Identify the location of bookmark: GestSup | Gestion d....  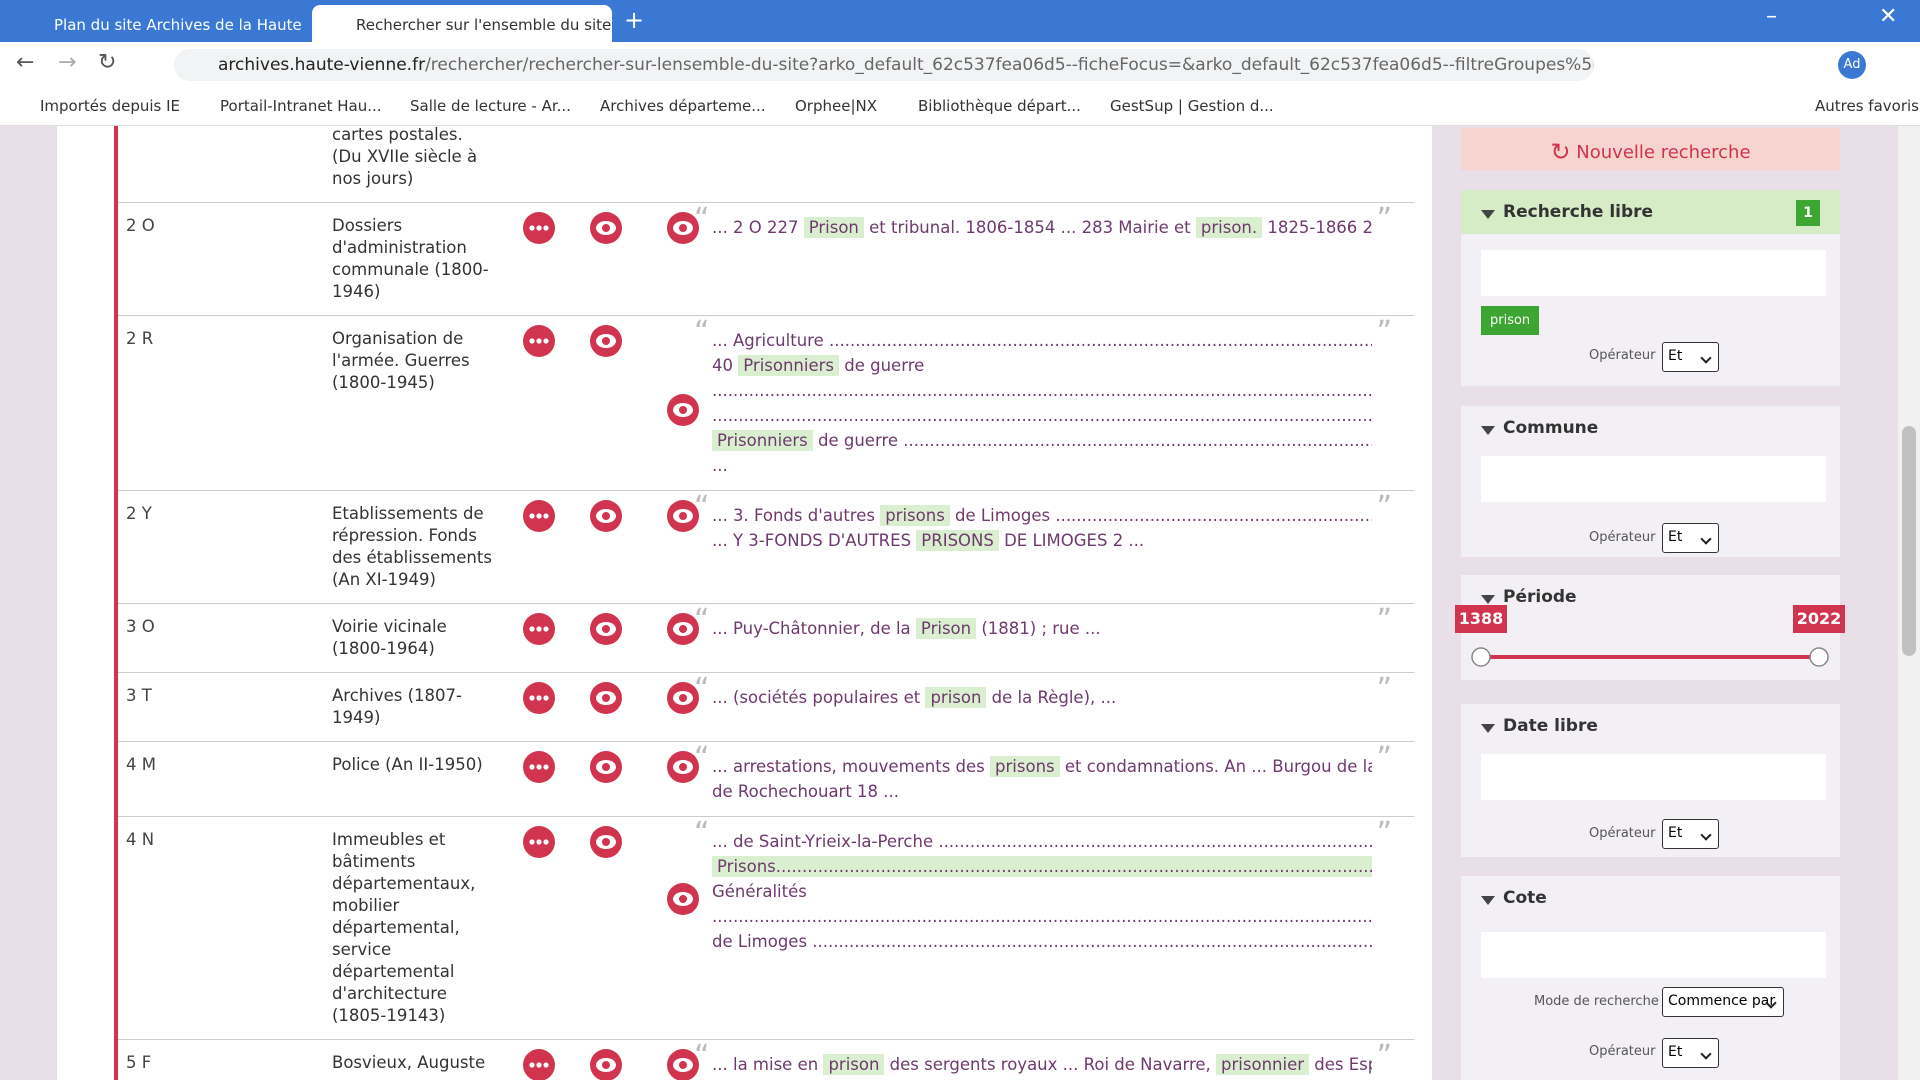
(1192, 106).